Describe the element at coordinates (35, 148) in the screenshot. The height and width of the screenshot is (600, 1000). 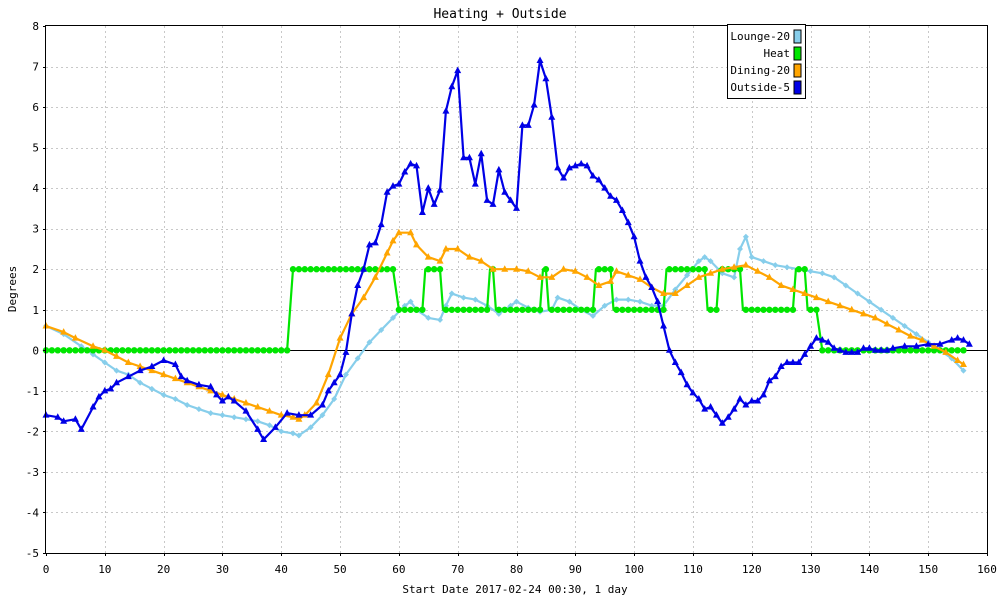
I see `y-tick-label: 5` at that location.